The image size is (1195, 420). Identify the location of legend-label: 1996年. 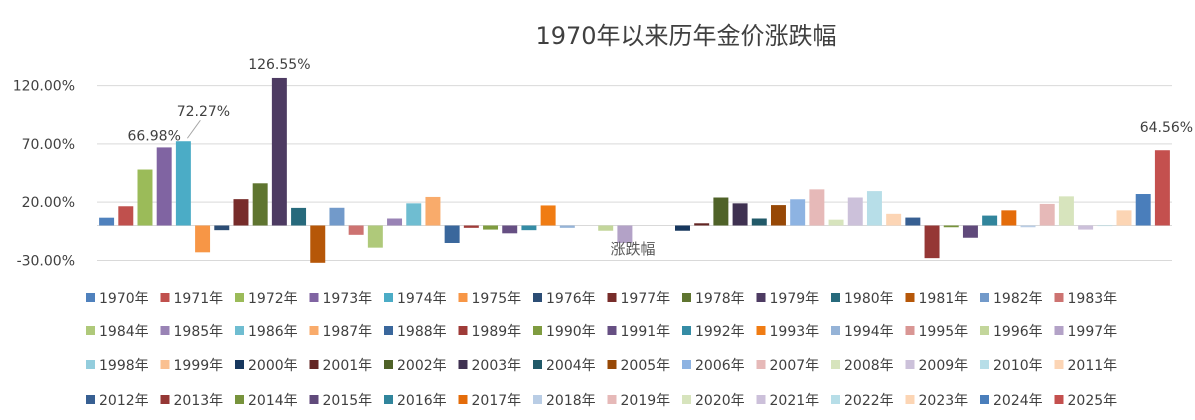
(1018, 332).